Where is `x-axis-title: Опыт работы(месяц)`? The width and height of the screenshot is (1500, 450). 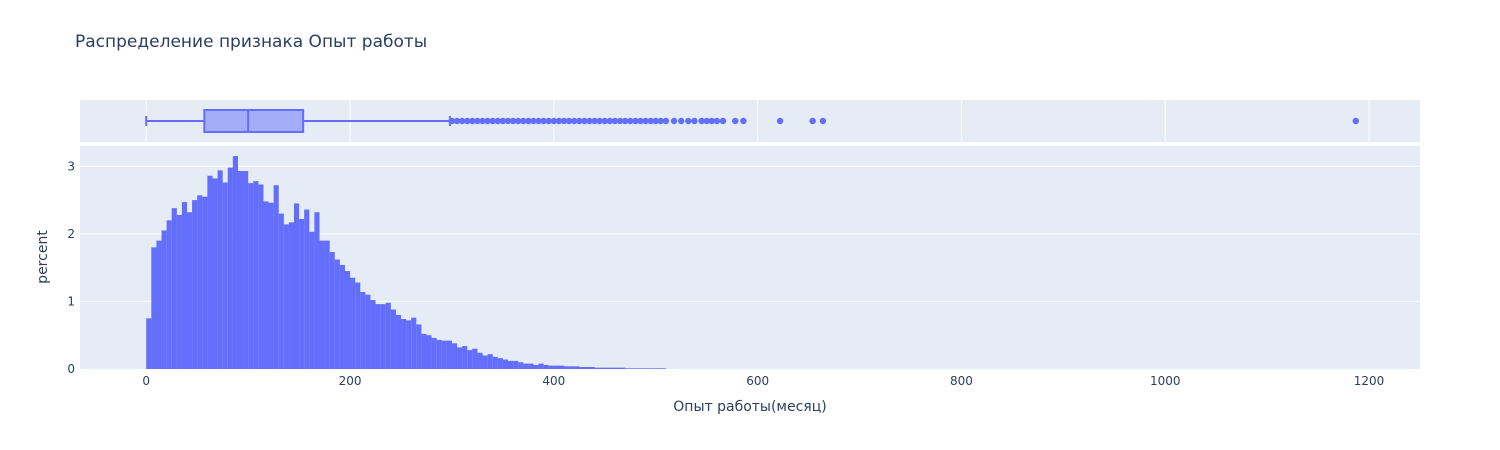 x-axis-title: Опыт работы(месяц) is located at coordinates (749, 407).